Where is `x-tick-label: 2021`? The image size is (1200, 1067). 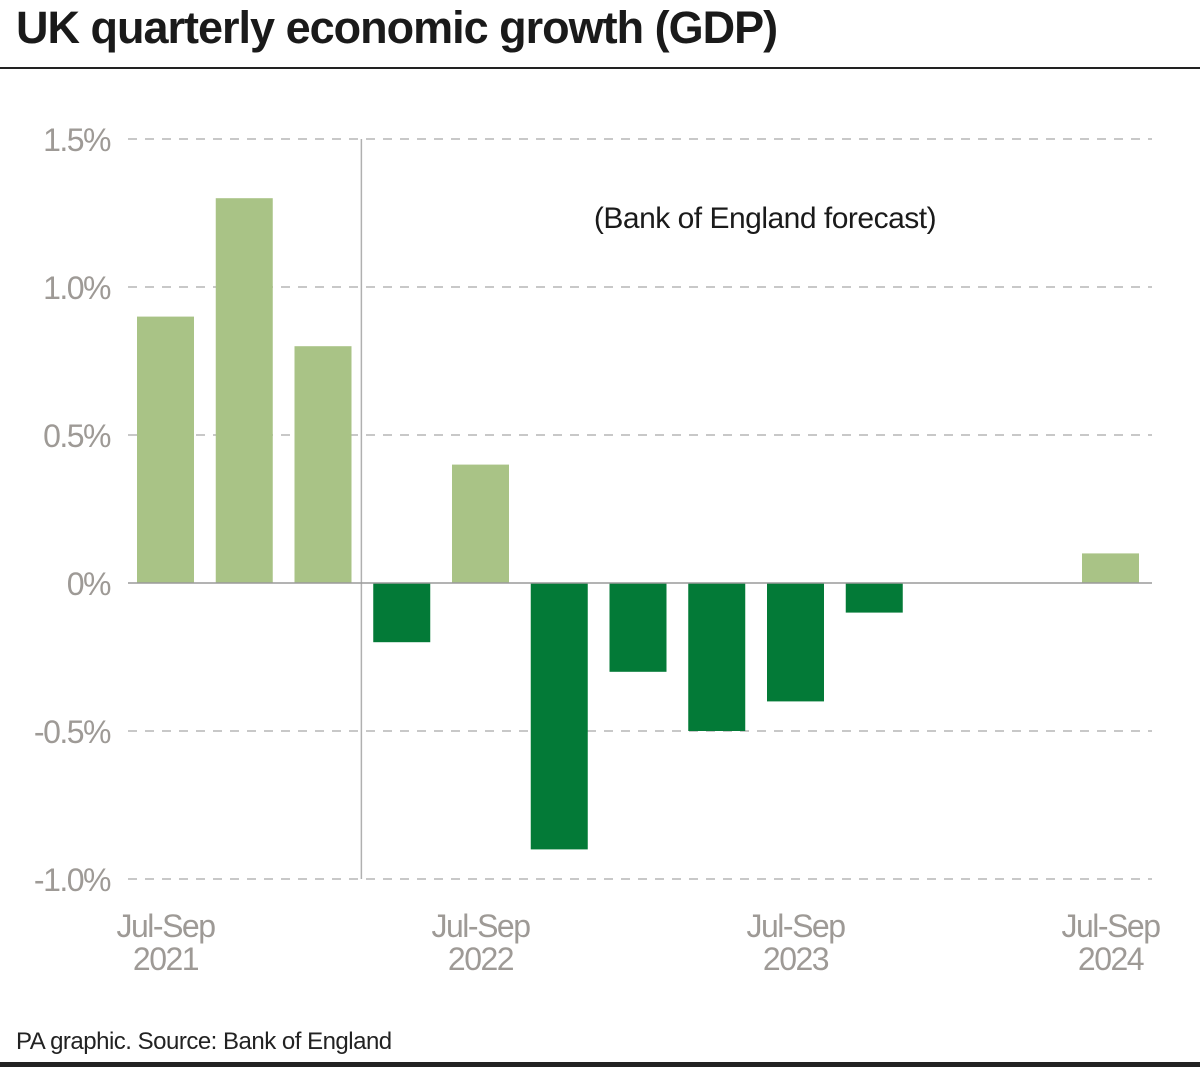 x-tick-label: 2021 is located at coordinates (166, 959).